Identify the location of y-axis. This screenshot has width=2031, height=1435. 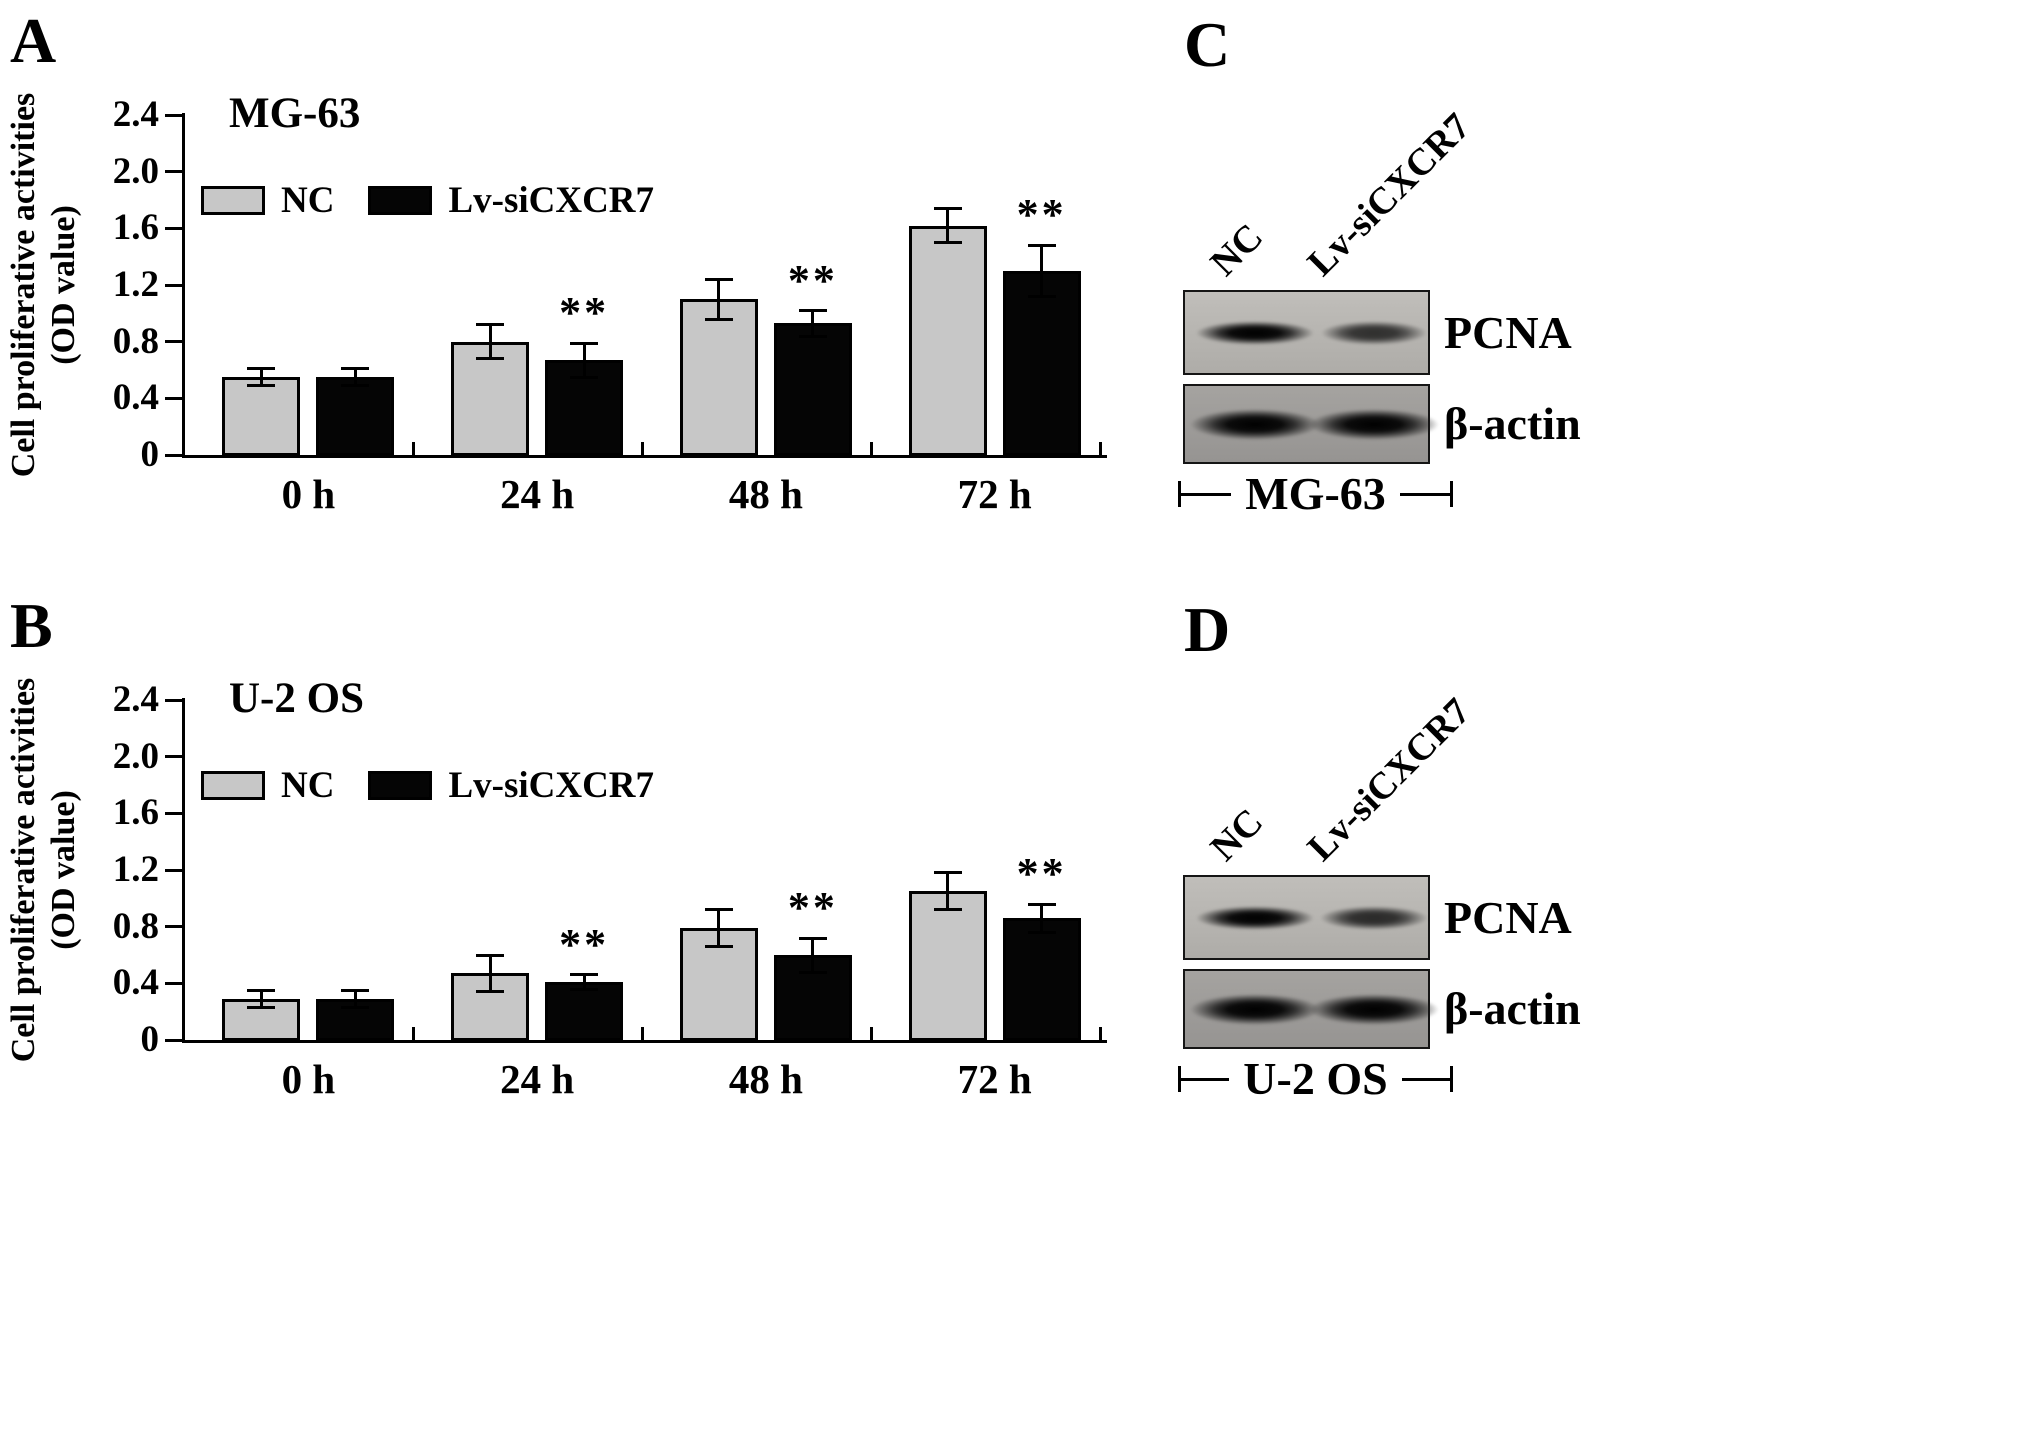
(183, 285).